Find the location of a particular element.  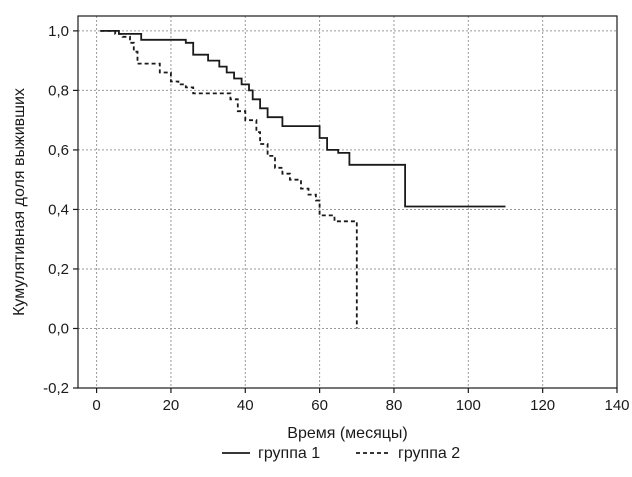

x-tick-label: 20 is located at coordinates (171, 405).